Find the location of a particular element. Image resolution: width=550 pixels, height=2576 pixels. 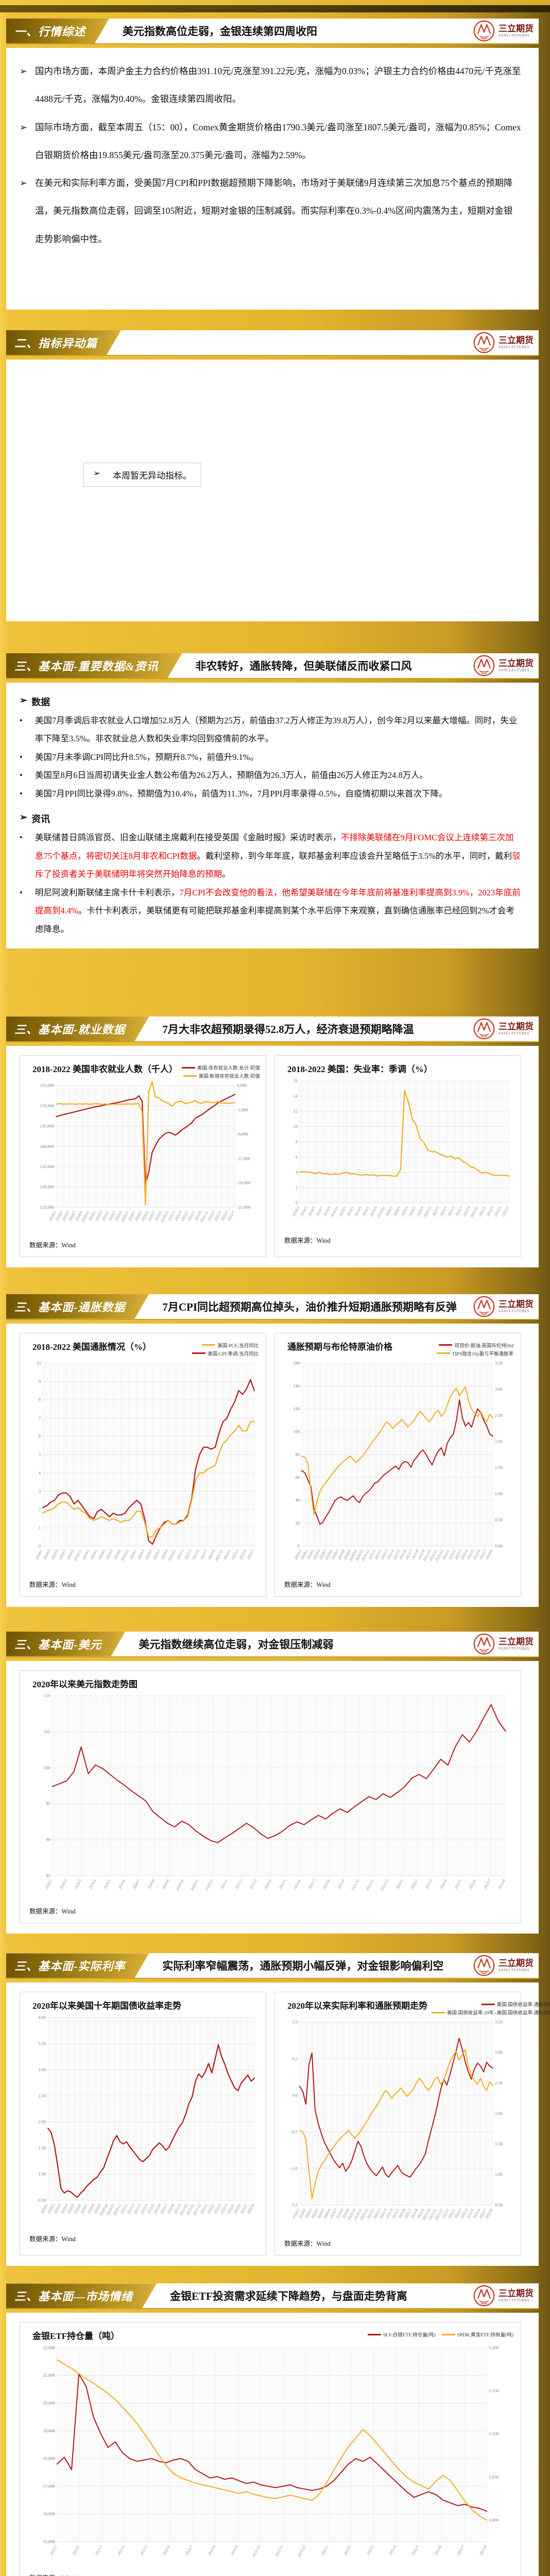

section-tab: 三、基本面—市场情绪 is located at coordinates (81, 2295).